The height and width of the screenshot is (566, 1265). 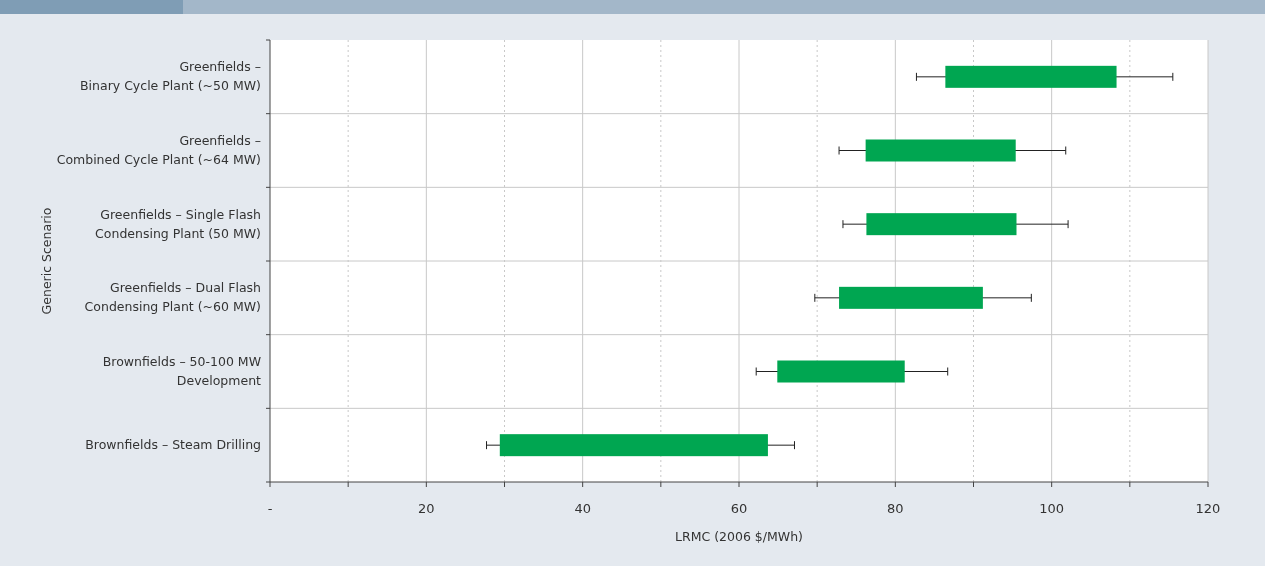 What do you see at coordinates (426, 508) in the screenshot?
I see `x-tick-label: 20` at bounding box center [426, 508].